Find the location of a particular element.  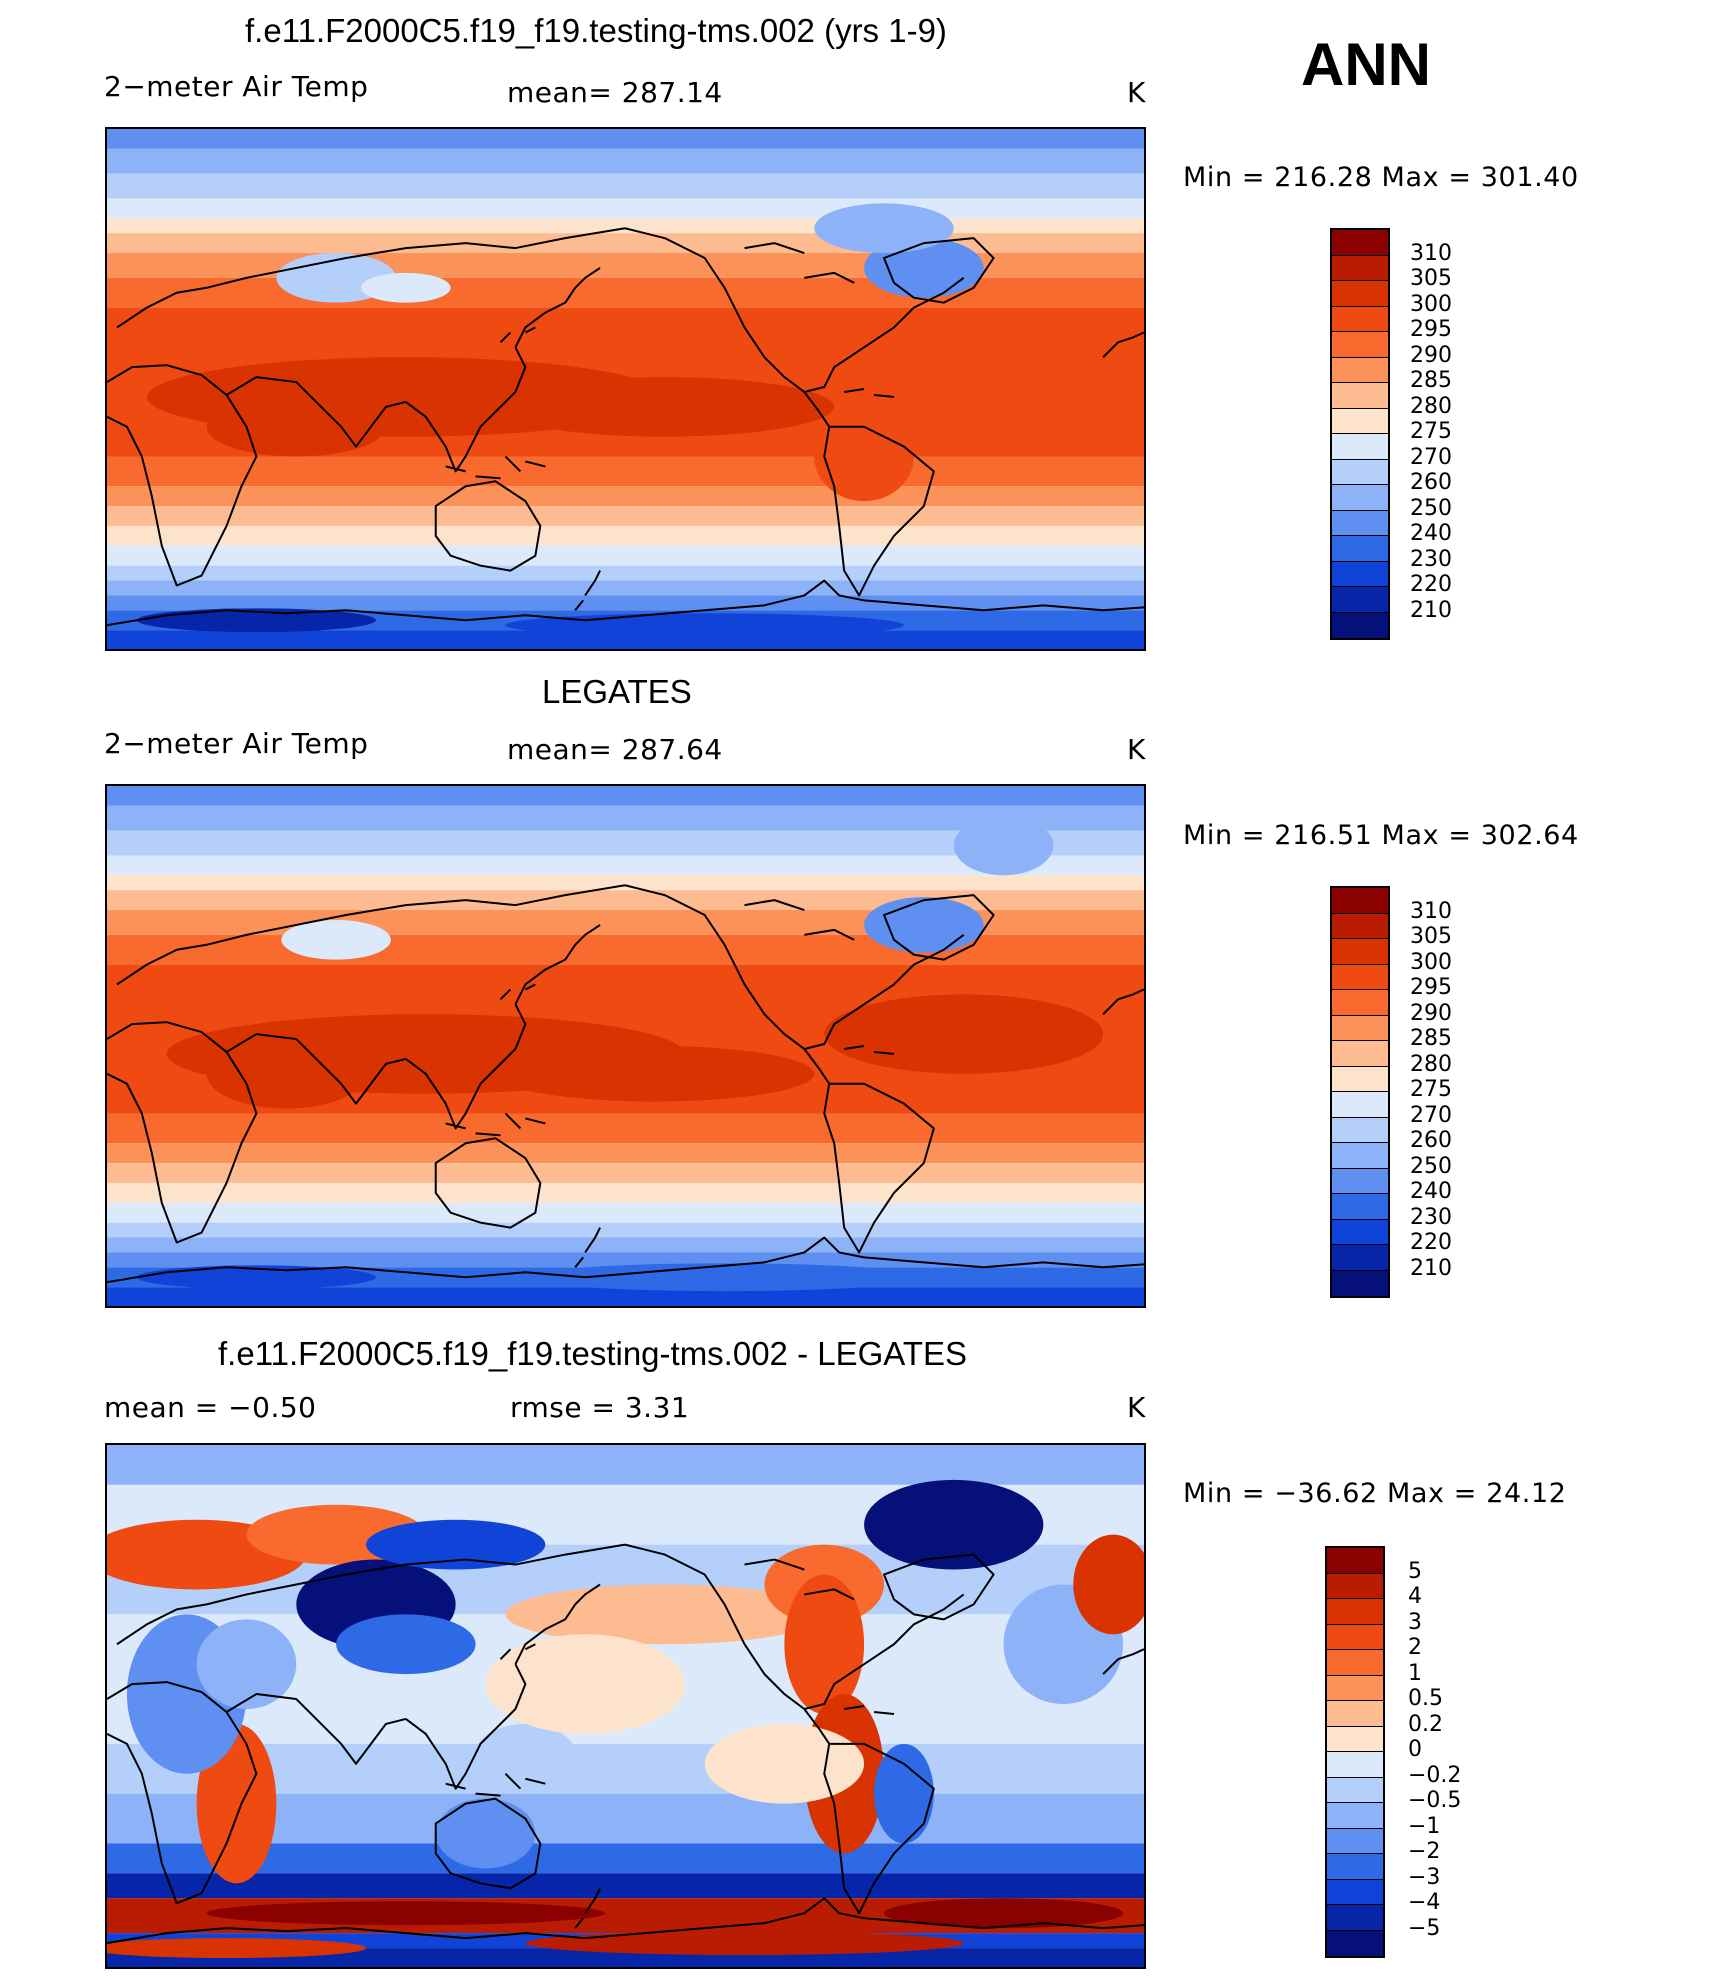

colorbar-tick-label: −4 is located at coordinates (1424, 1902).